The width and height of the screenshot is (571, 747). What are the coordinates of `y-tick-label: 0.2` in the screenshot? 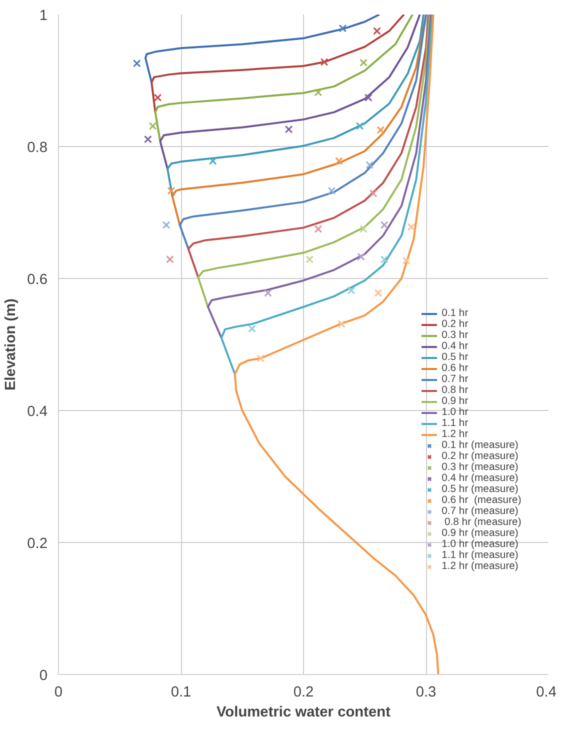 It's located at (37, 544).